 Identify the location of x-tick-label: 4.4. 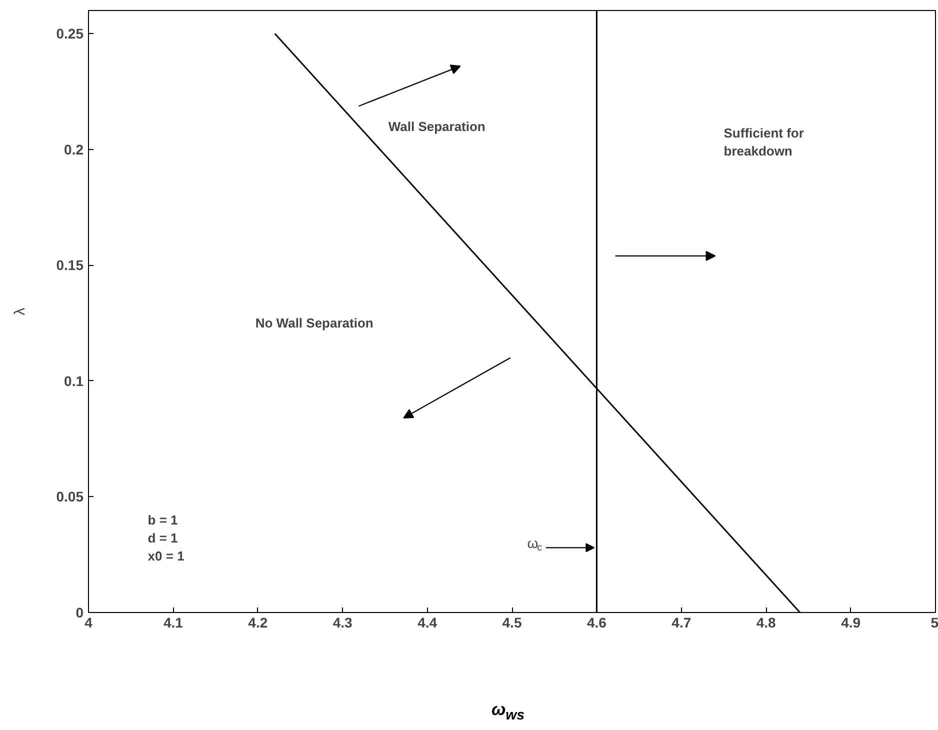
(428, 622).